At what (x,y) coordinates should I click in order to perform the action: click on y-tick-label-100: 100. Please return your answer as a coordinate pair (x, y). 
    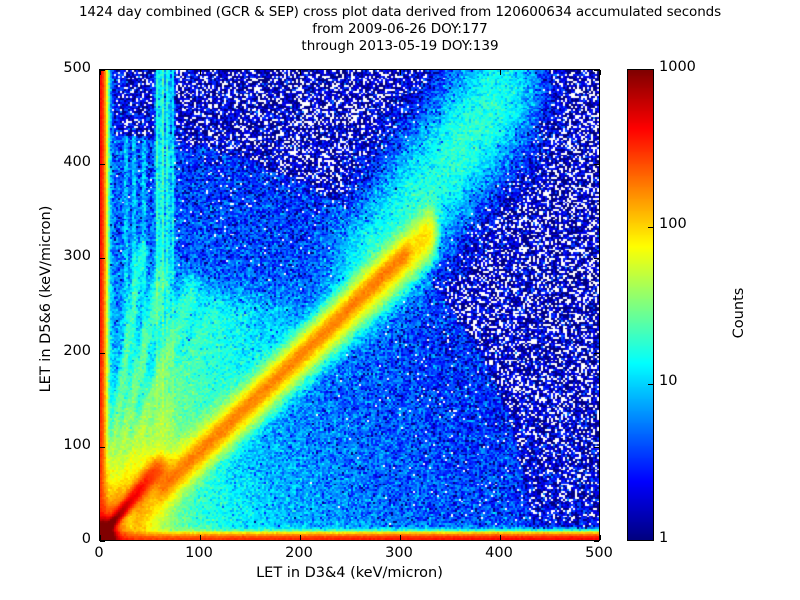
    Looking at the image, I should click on (77, 445).